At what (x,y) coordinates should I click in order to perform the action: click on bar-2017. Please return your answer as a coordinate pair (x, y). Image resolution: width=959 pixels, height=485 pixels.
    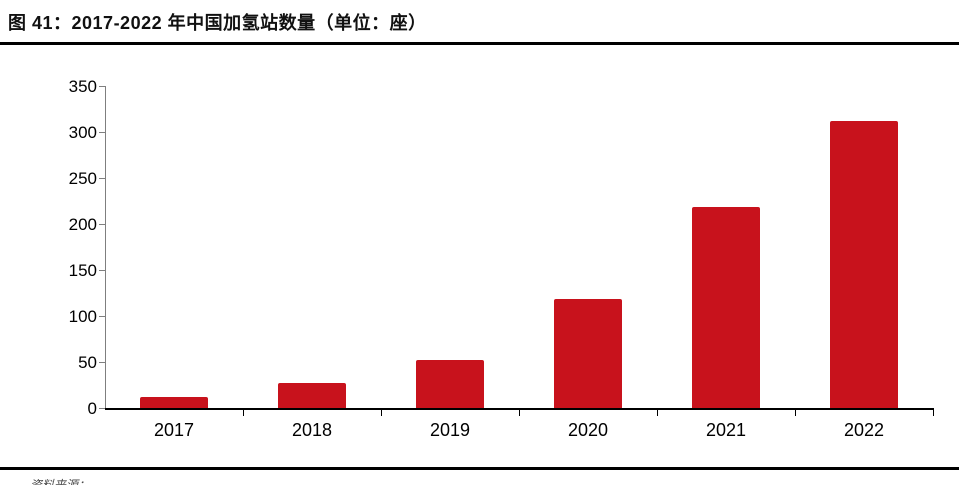
    Looking at the image, I should click on (174, 402).